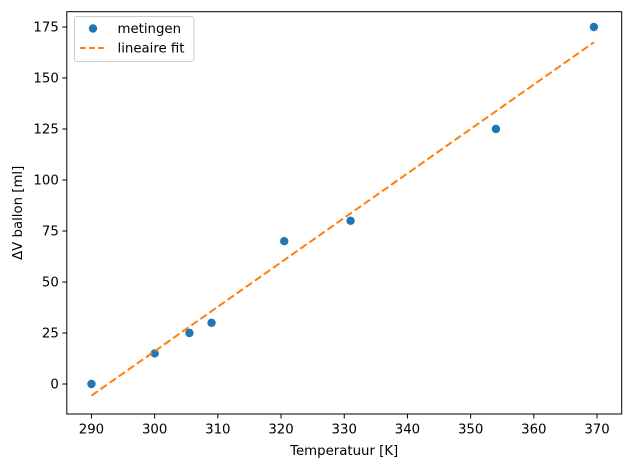  I want to click on x-tick-label: 350, so click(470, 430).